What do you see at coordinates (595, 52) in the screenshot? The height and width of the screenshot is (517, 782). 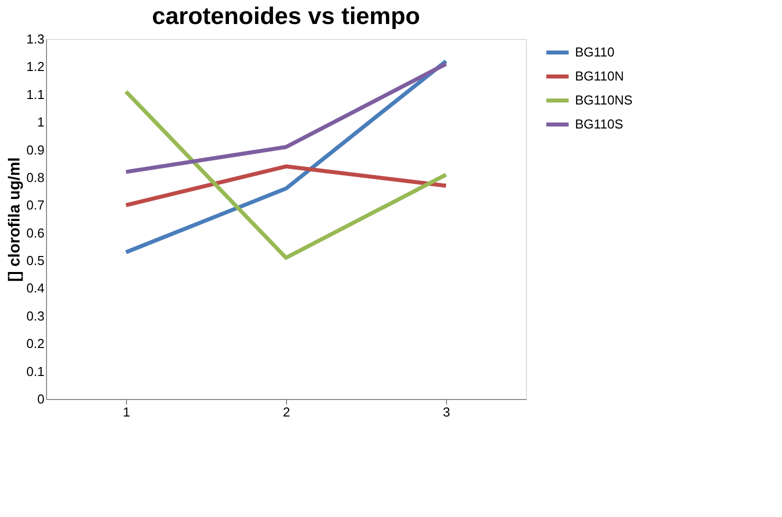 I see `legend-label: BG110` at bounding box center [595, 52].